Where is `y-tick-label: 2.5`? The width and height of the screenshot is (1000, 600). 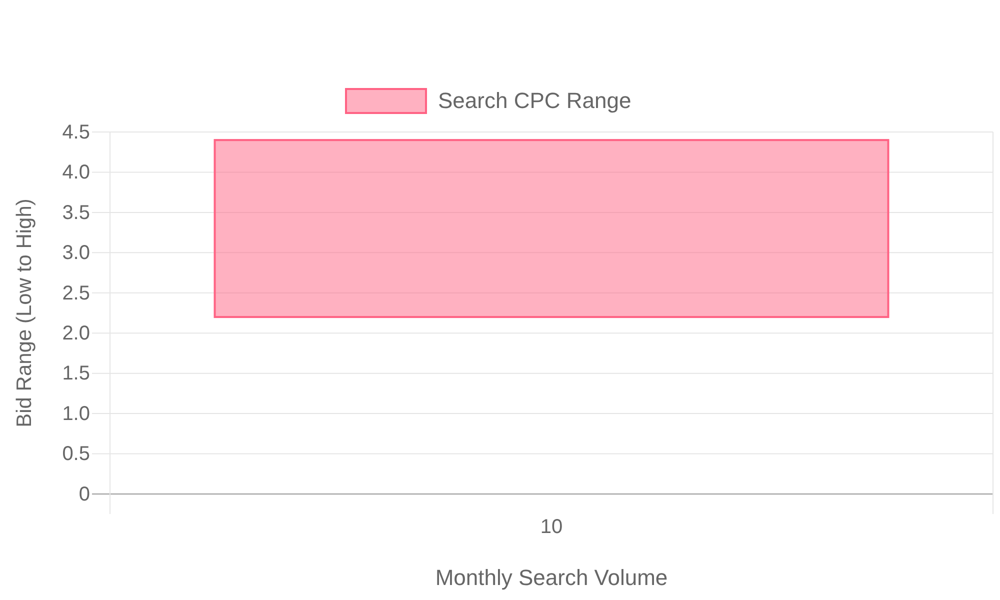
y-tick-label: 2.5 is located at coordinates (76, 293).